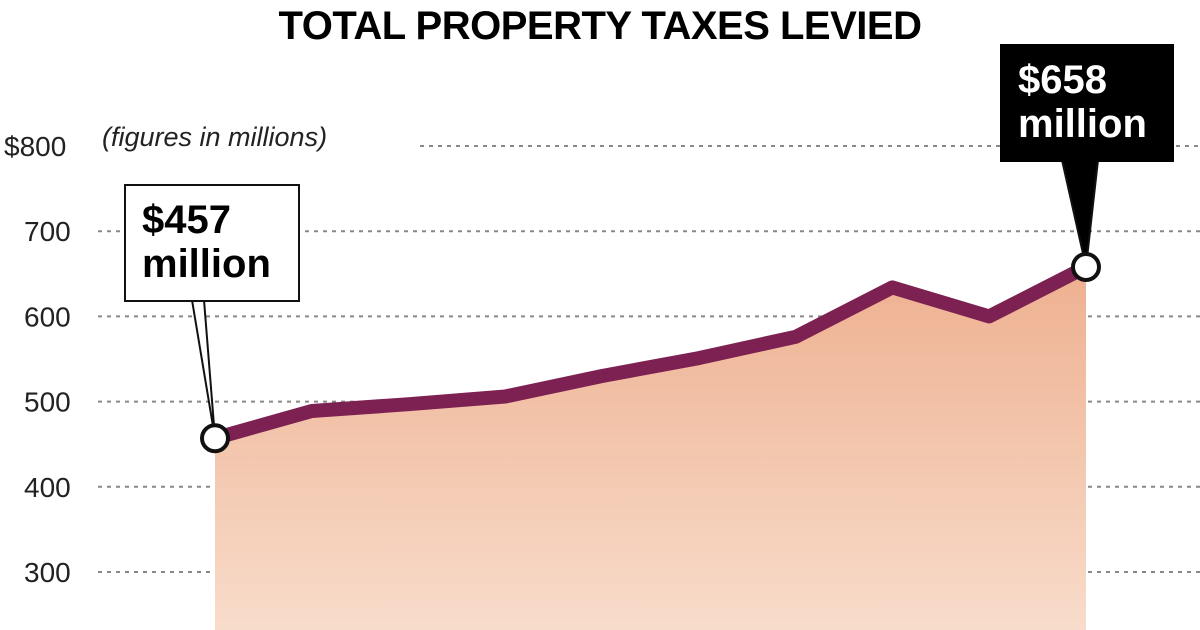  I want to click on callout-start-pointer, so click(203, 369).